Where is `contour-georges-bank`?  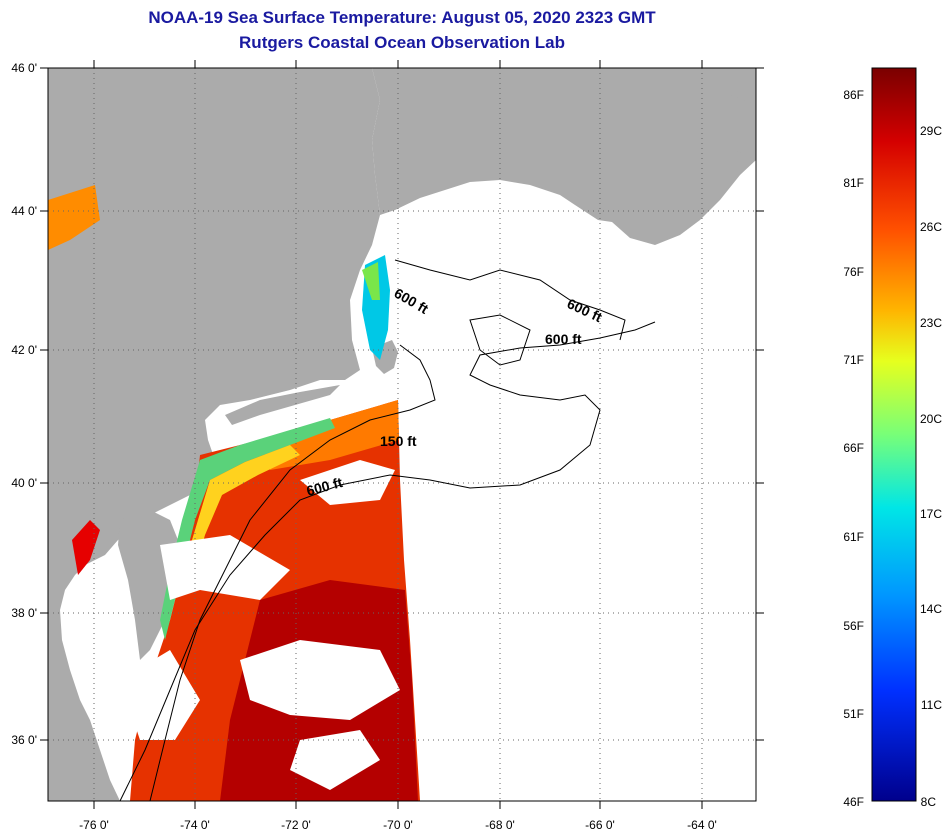 contour-georges-bank is located at coordinates (500, 340).